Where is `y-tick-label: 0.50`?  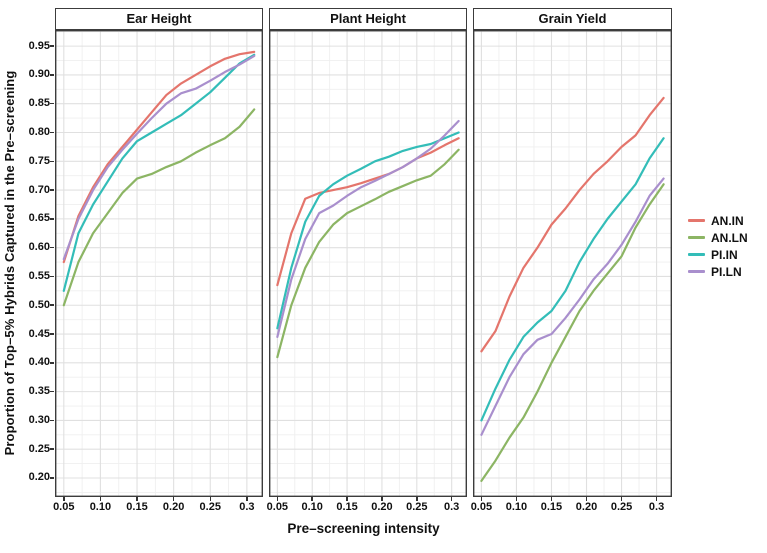
y-tick-label: 0.50 is located at coordinates (39, 304).